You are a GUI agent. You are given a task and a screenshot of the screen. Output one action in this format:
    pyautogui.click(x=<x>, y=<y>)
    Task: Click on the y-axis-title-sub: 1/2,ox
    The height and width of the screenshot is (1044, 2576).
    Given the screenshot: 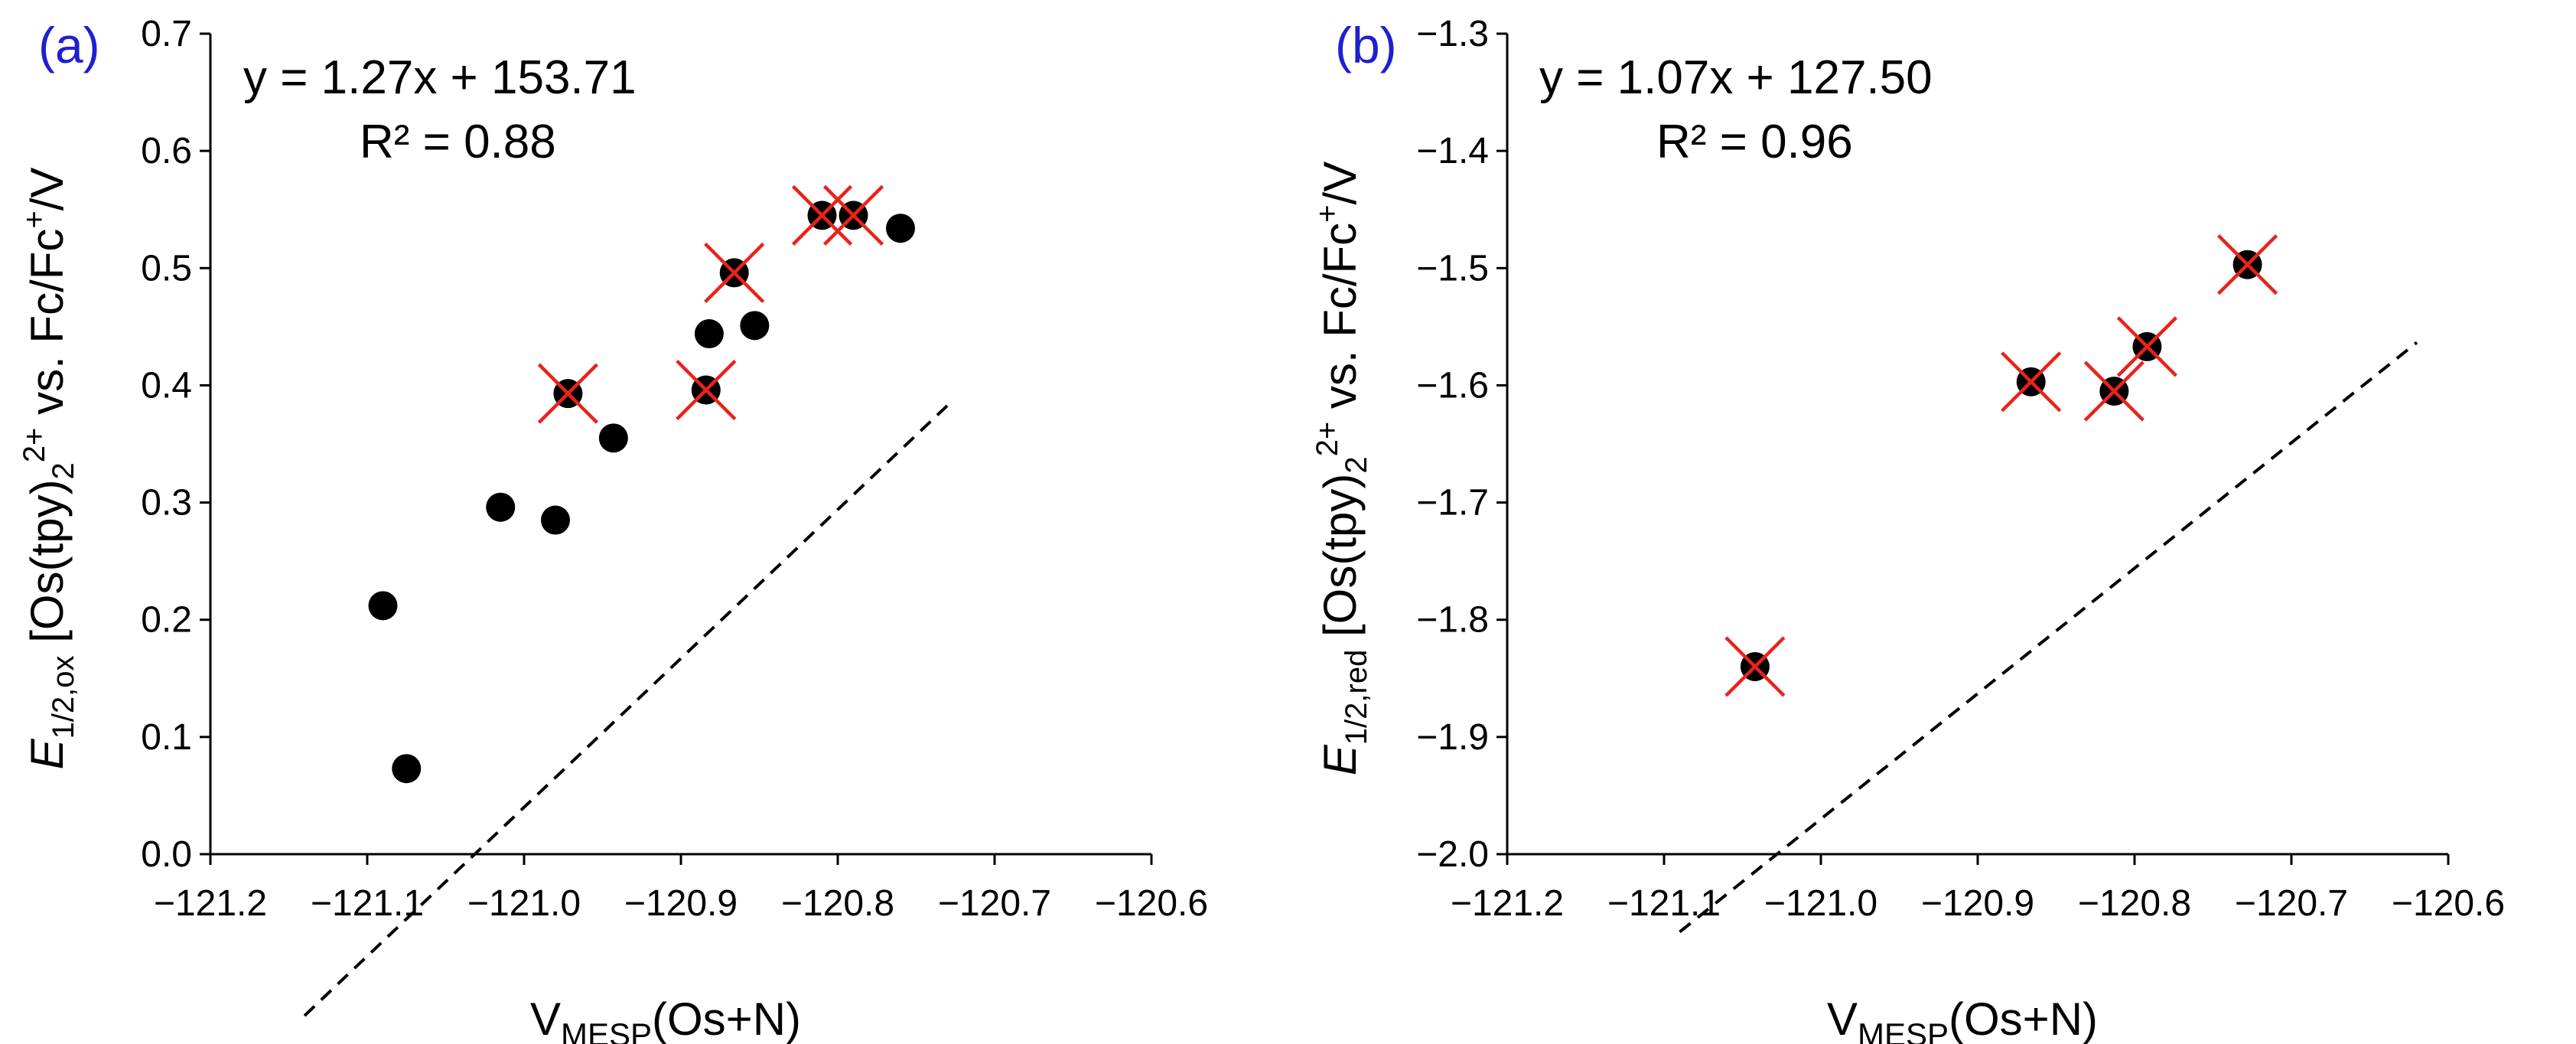 What is the action you would take?
    pyautogui.click(x=64, y=697)
    